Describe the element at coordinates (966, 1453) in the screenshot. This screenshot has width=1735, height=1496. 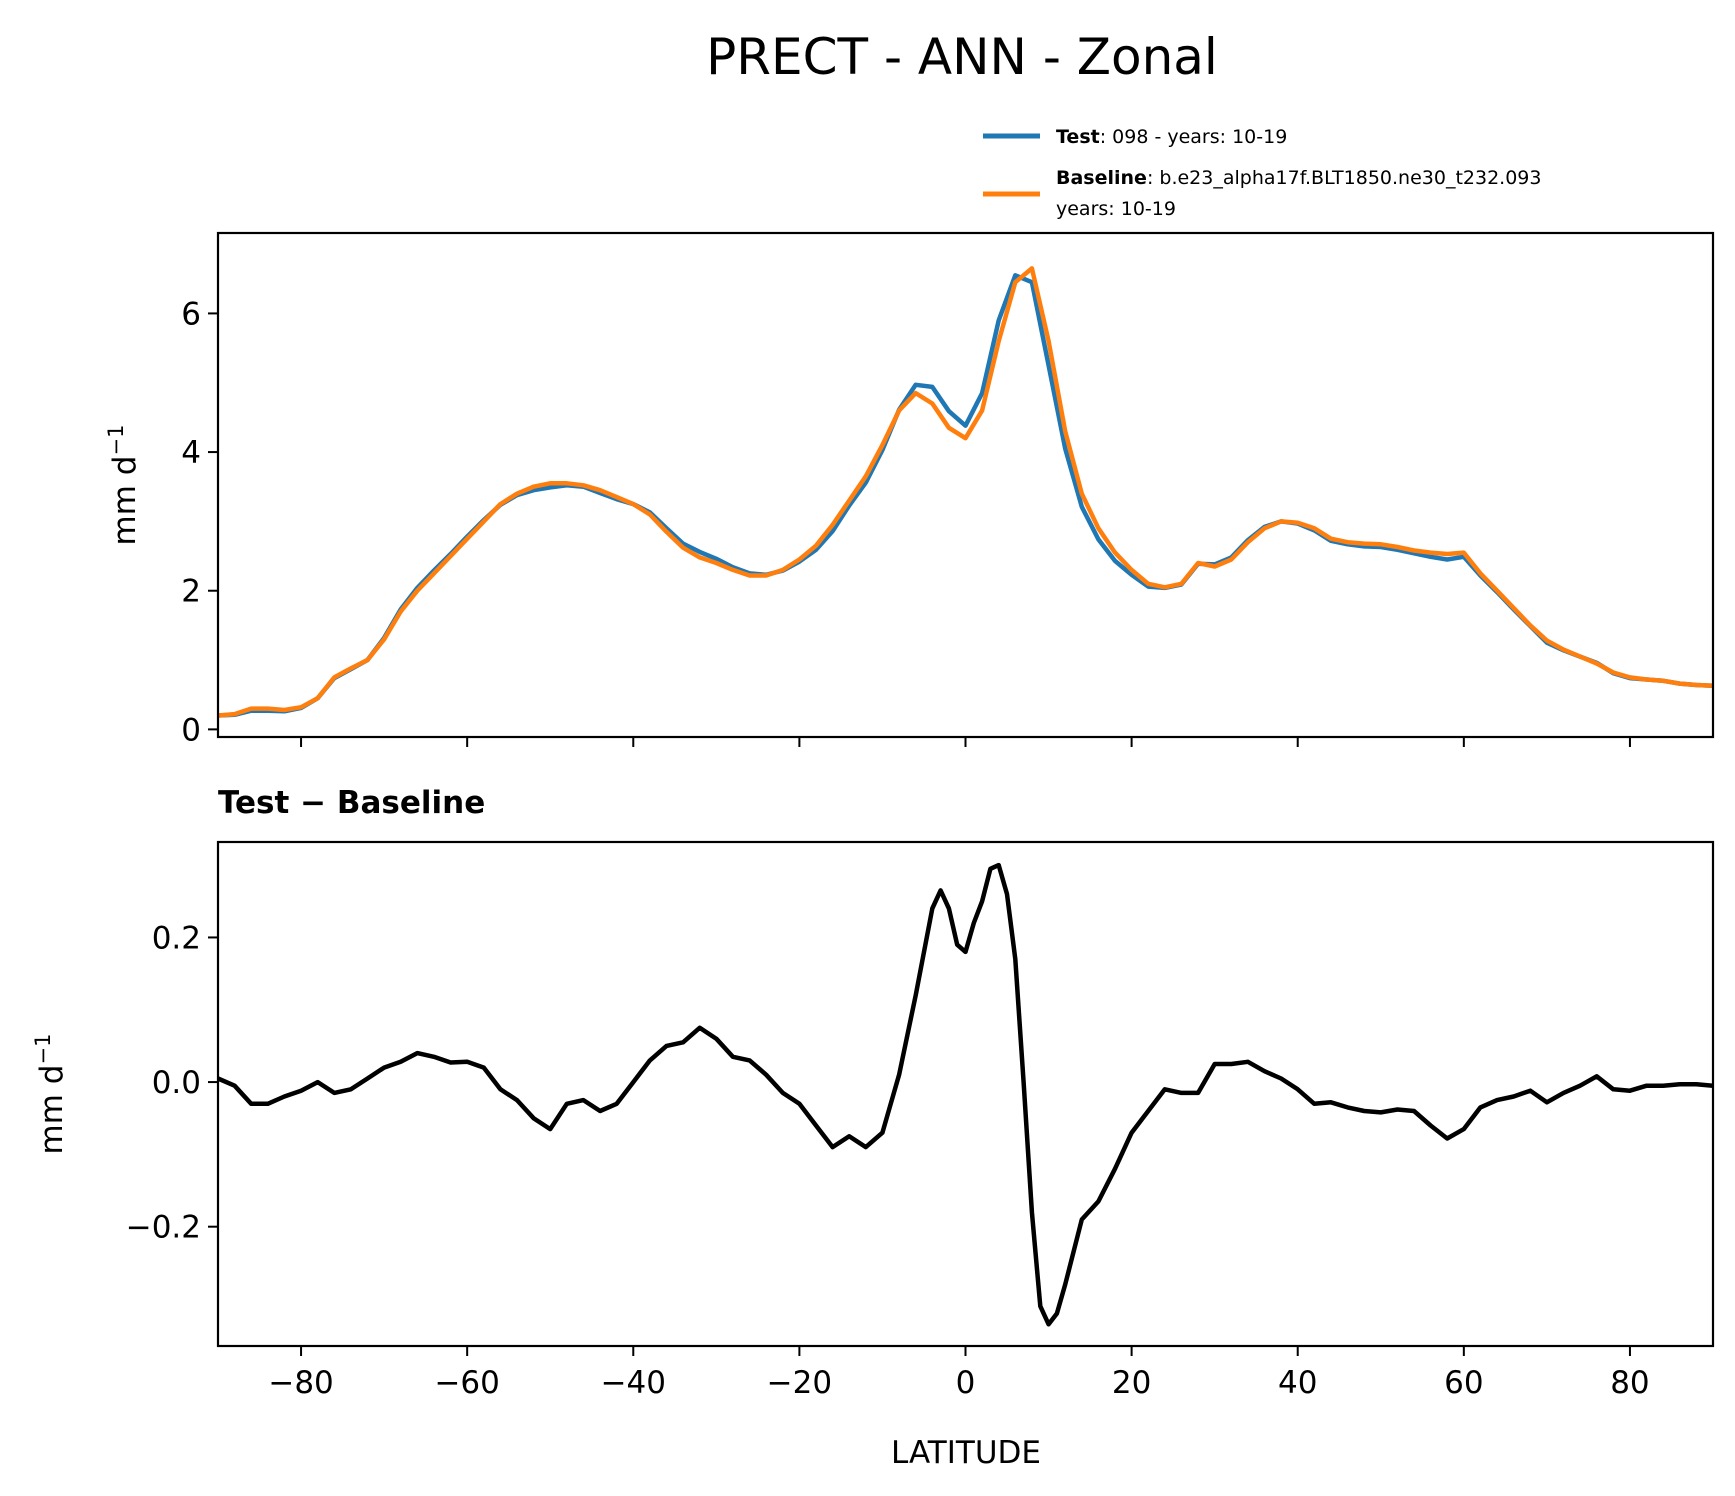
I see `x-axis-label: LATITUDE` at that location.